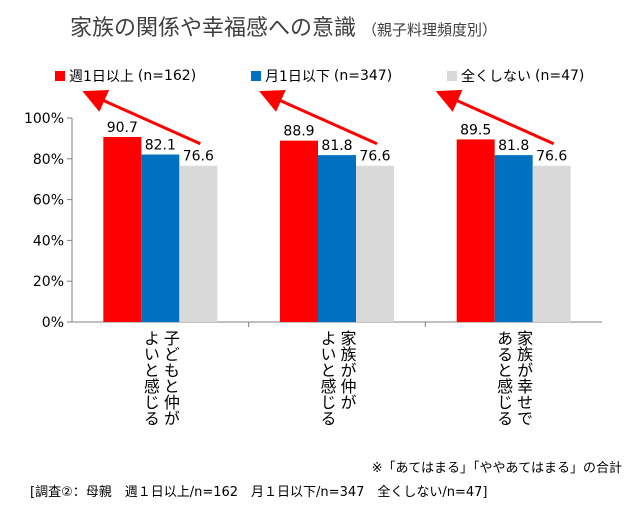 This screenshot has width=640, height=512. What do you see at coordinates (496, 468) in the screenshot?
I see `chart-note: ※「あてはまる」「ややあてはまる」の合計` at bounding box center [496, 468].